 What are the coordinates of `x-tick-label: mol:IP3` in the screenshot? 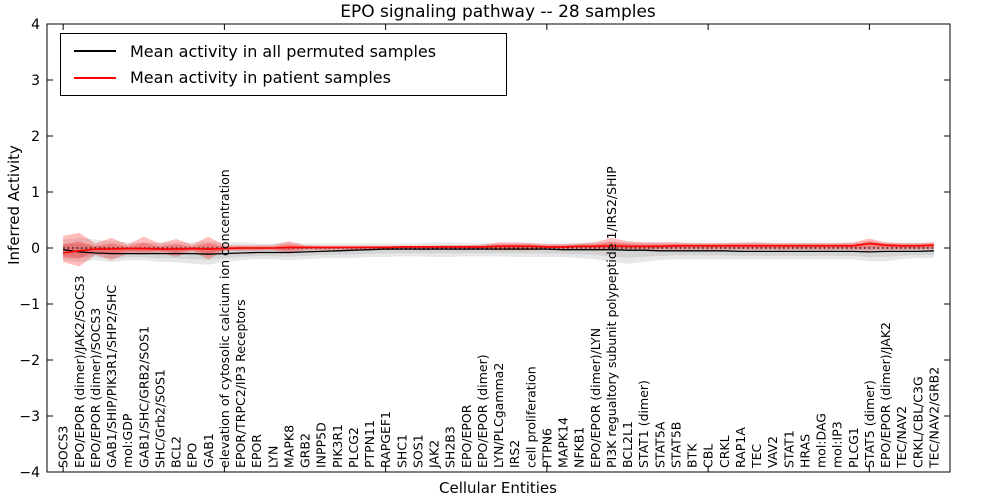 It's located at (837, 444).